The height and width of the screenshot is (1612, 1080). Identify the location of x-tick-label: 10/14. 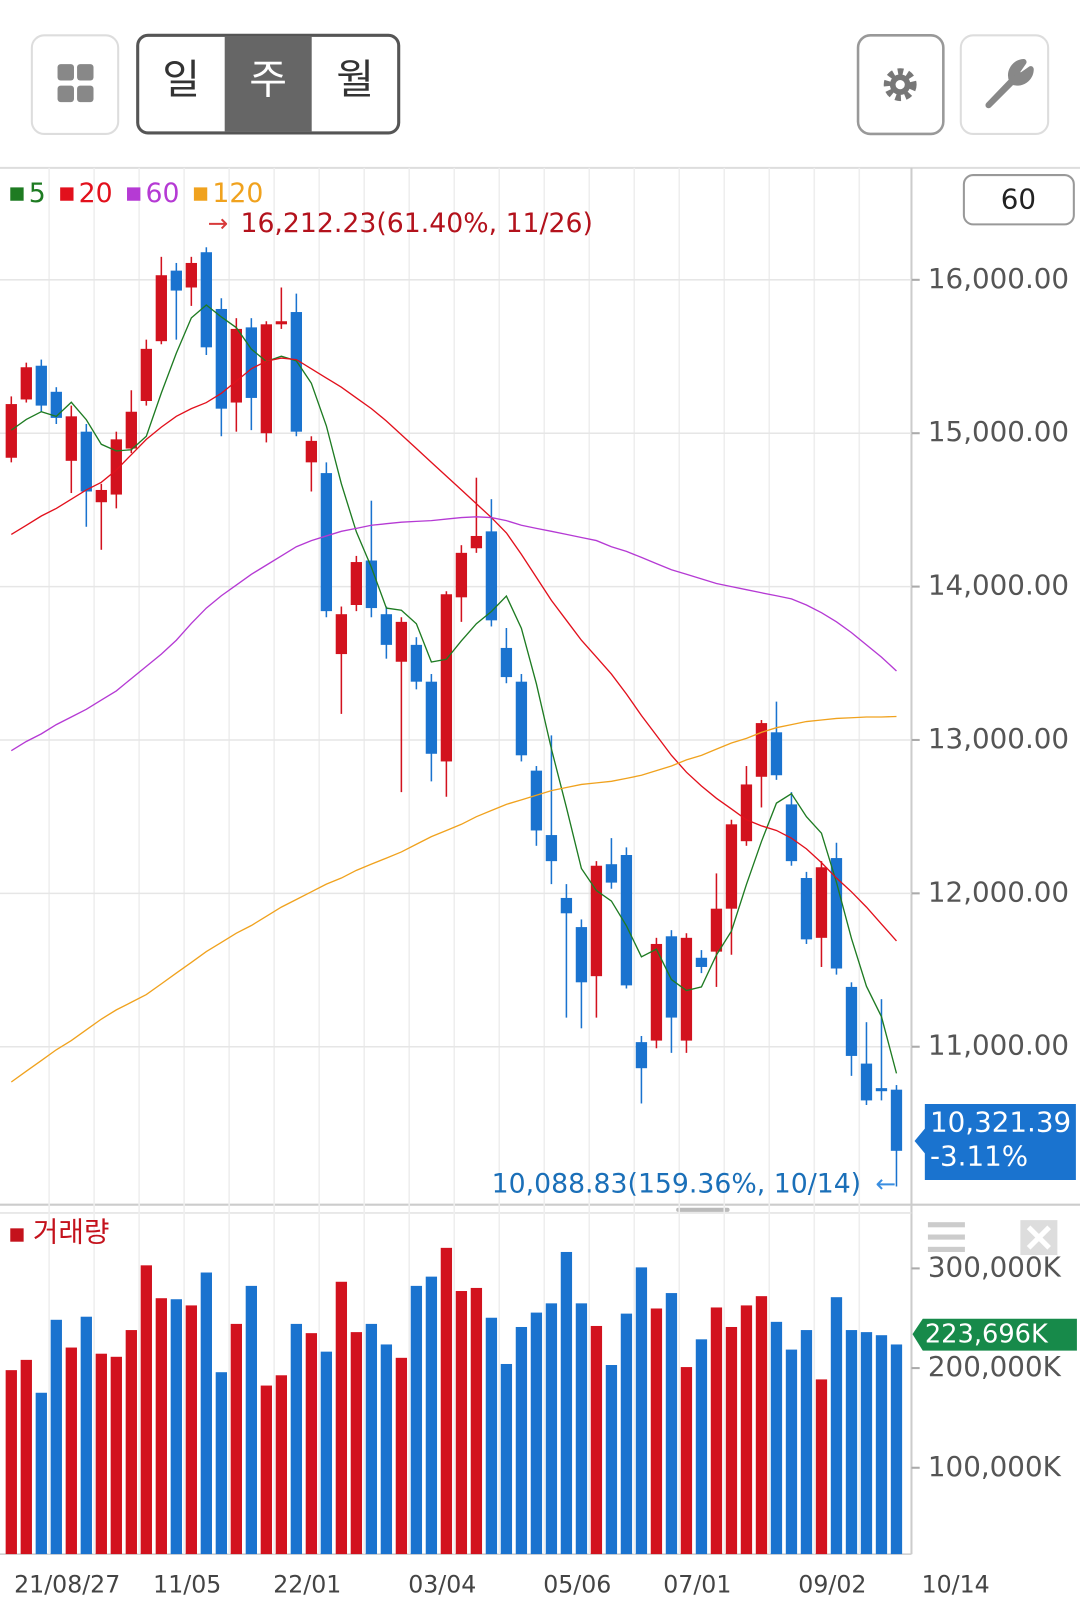
(956, 1584).